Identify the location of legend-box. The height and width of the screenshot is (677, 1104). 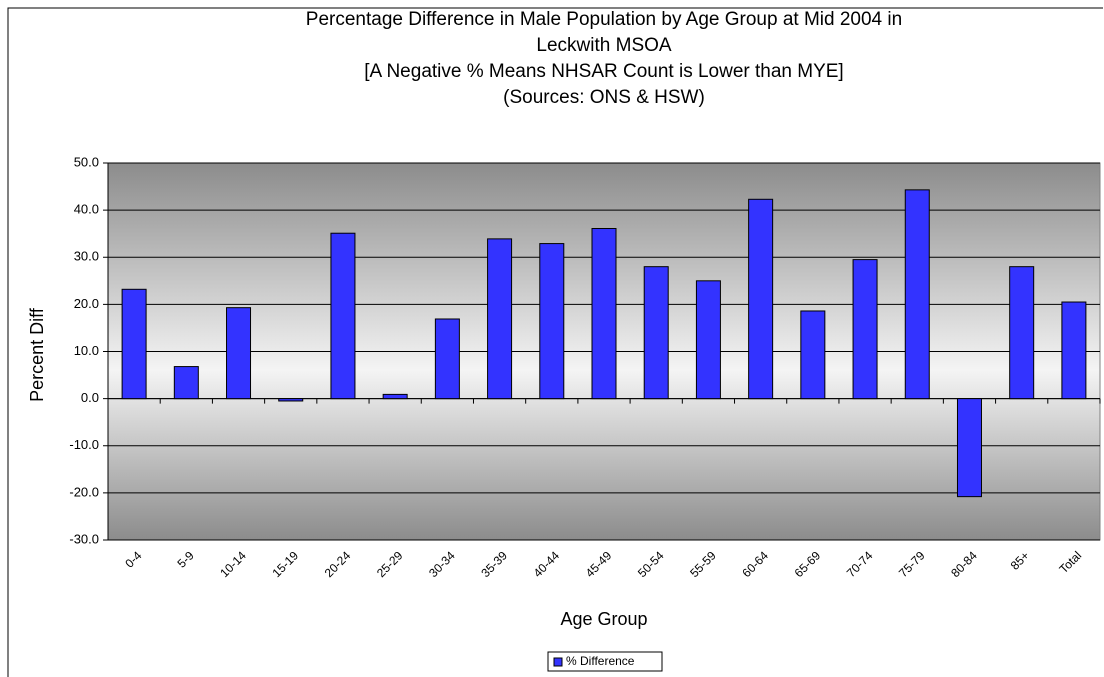
(605, 661).